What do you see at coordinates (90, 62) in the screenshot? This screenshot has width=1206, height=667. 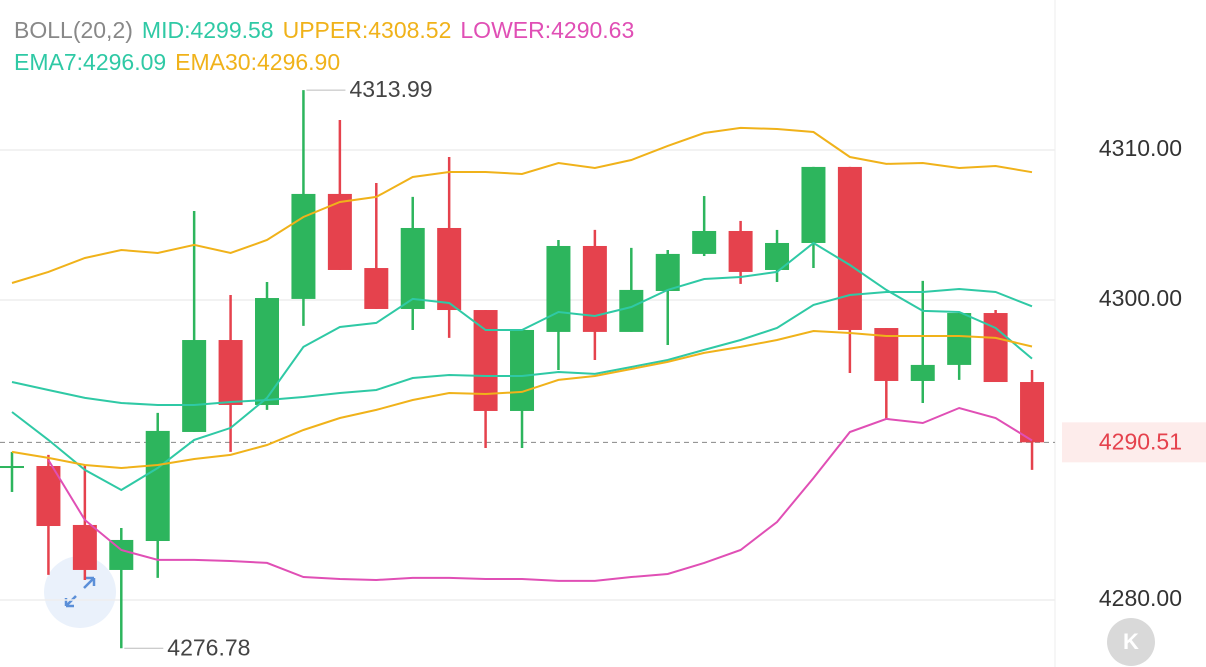 I see `legend-entry: EMA7:4296.09` at bounding box center [90, 62].